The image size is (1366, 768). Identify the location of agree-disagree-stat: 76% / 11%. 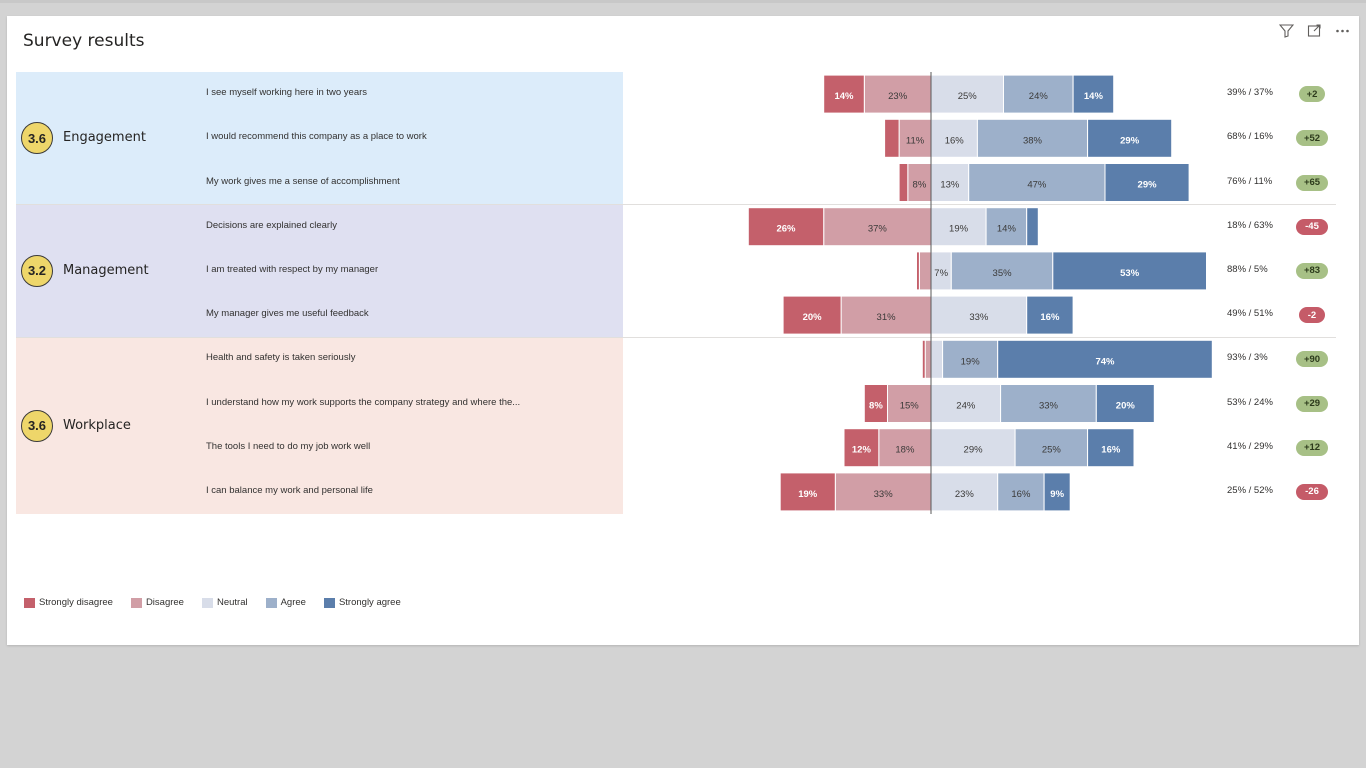
(1250, 181).